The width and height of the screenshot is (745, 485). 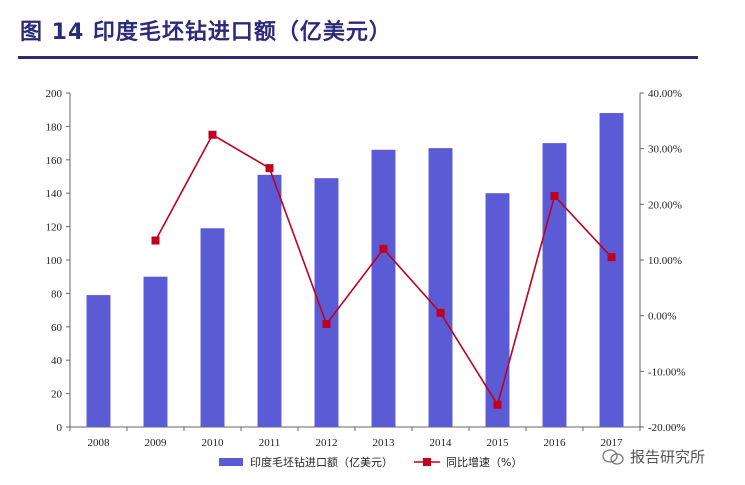 I want to click on title-underline, so click(x=358, y=57).